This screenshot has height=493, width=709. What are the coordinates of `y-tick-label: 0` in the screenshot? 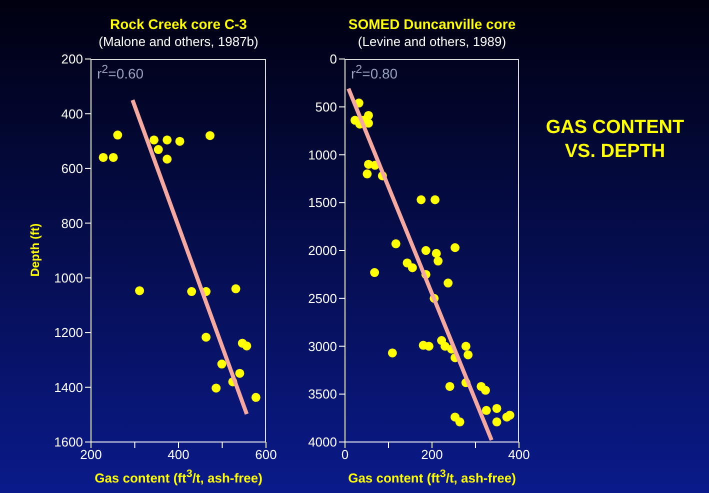 It's located at (333, 59).